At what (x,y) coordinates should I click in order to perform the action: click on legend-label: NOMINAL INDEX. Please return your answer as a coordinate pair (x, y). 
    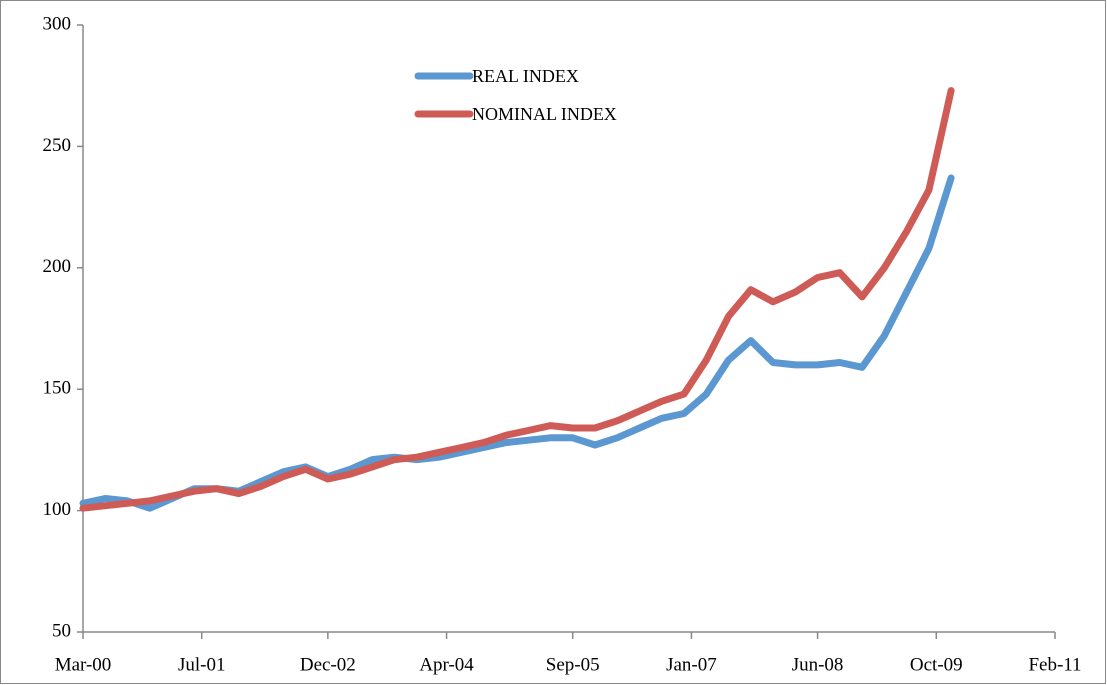
    Looking at the image, I should click on (544, 114).